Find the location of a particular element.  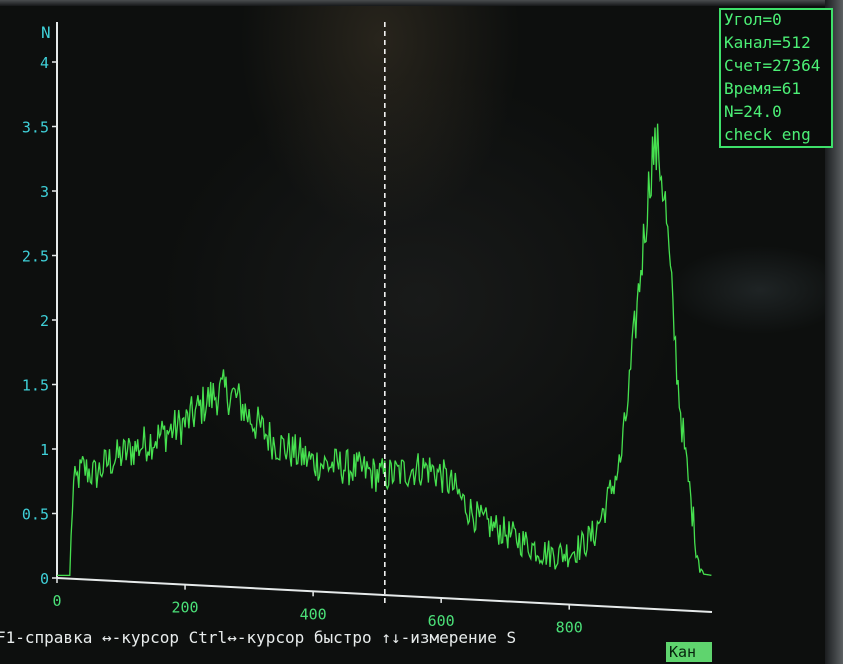

status-time: Время=61 is located at coordinates (763, 88).